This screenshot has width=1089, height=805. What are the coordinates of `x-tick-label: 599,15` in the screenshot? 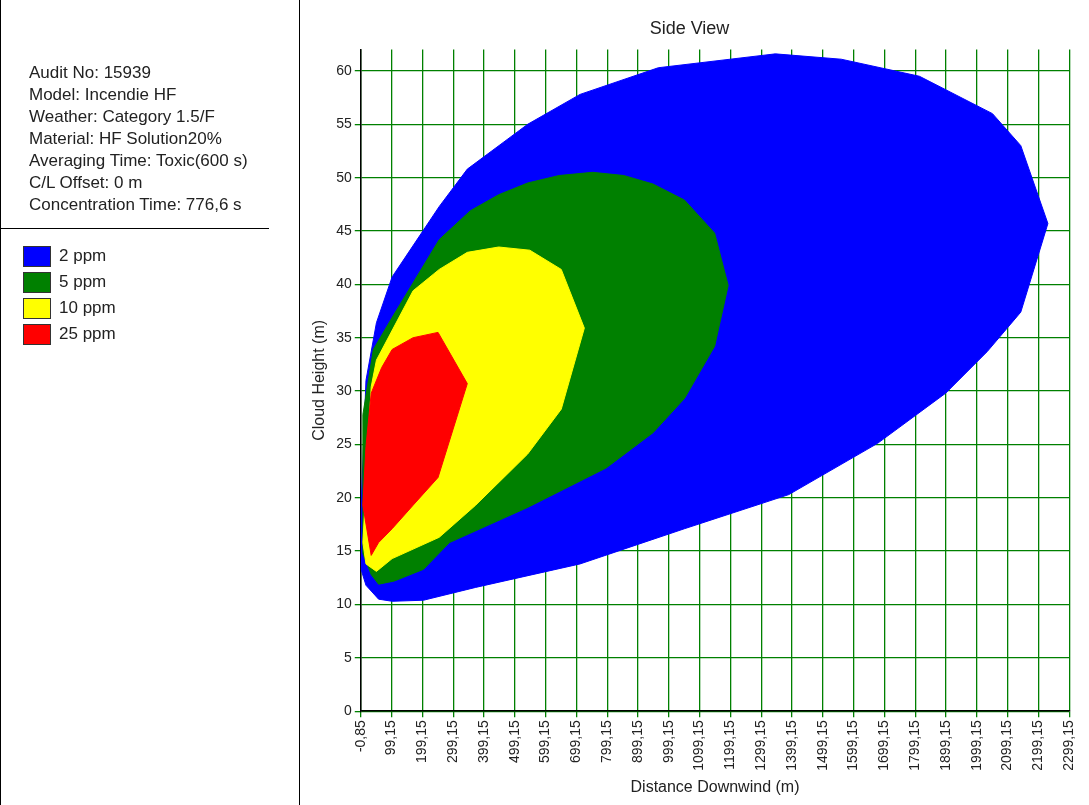 It's located at (544, 741).